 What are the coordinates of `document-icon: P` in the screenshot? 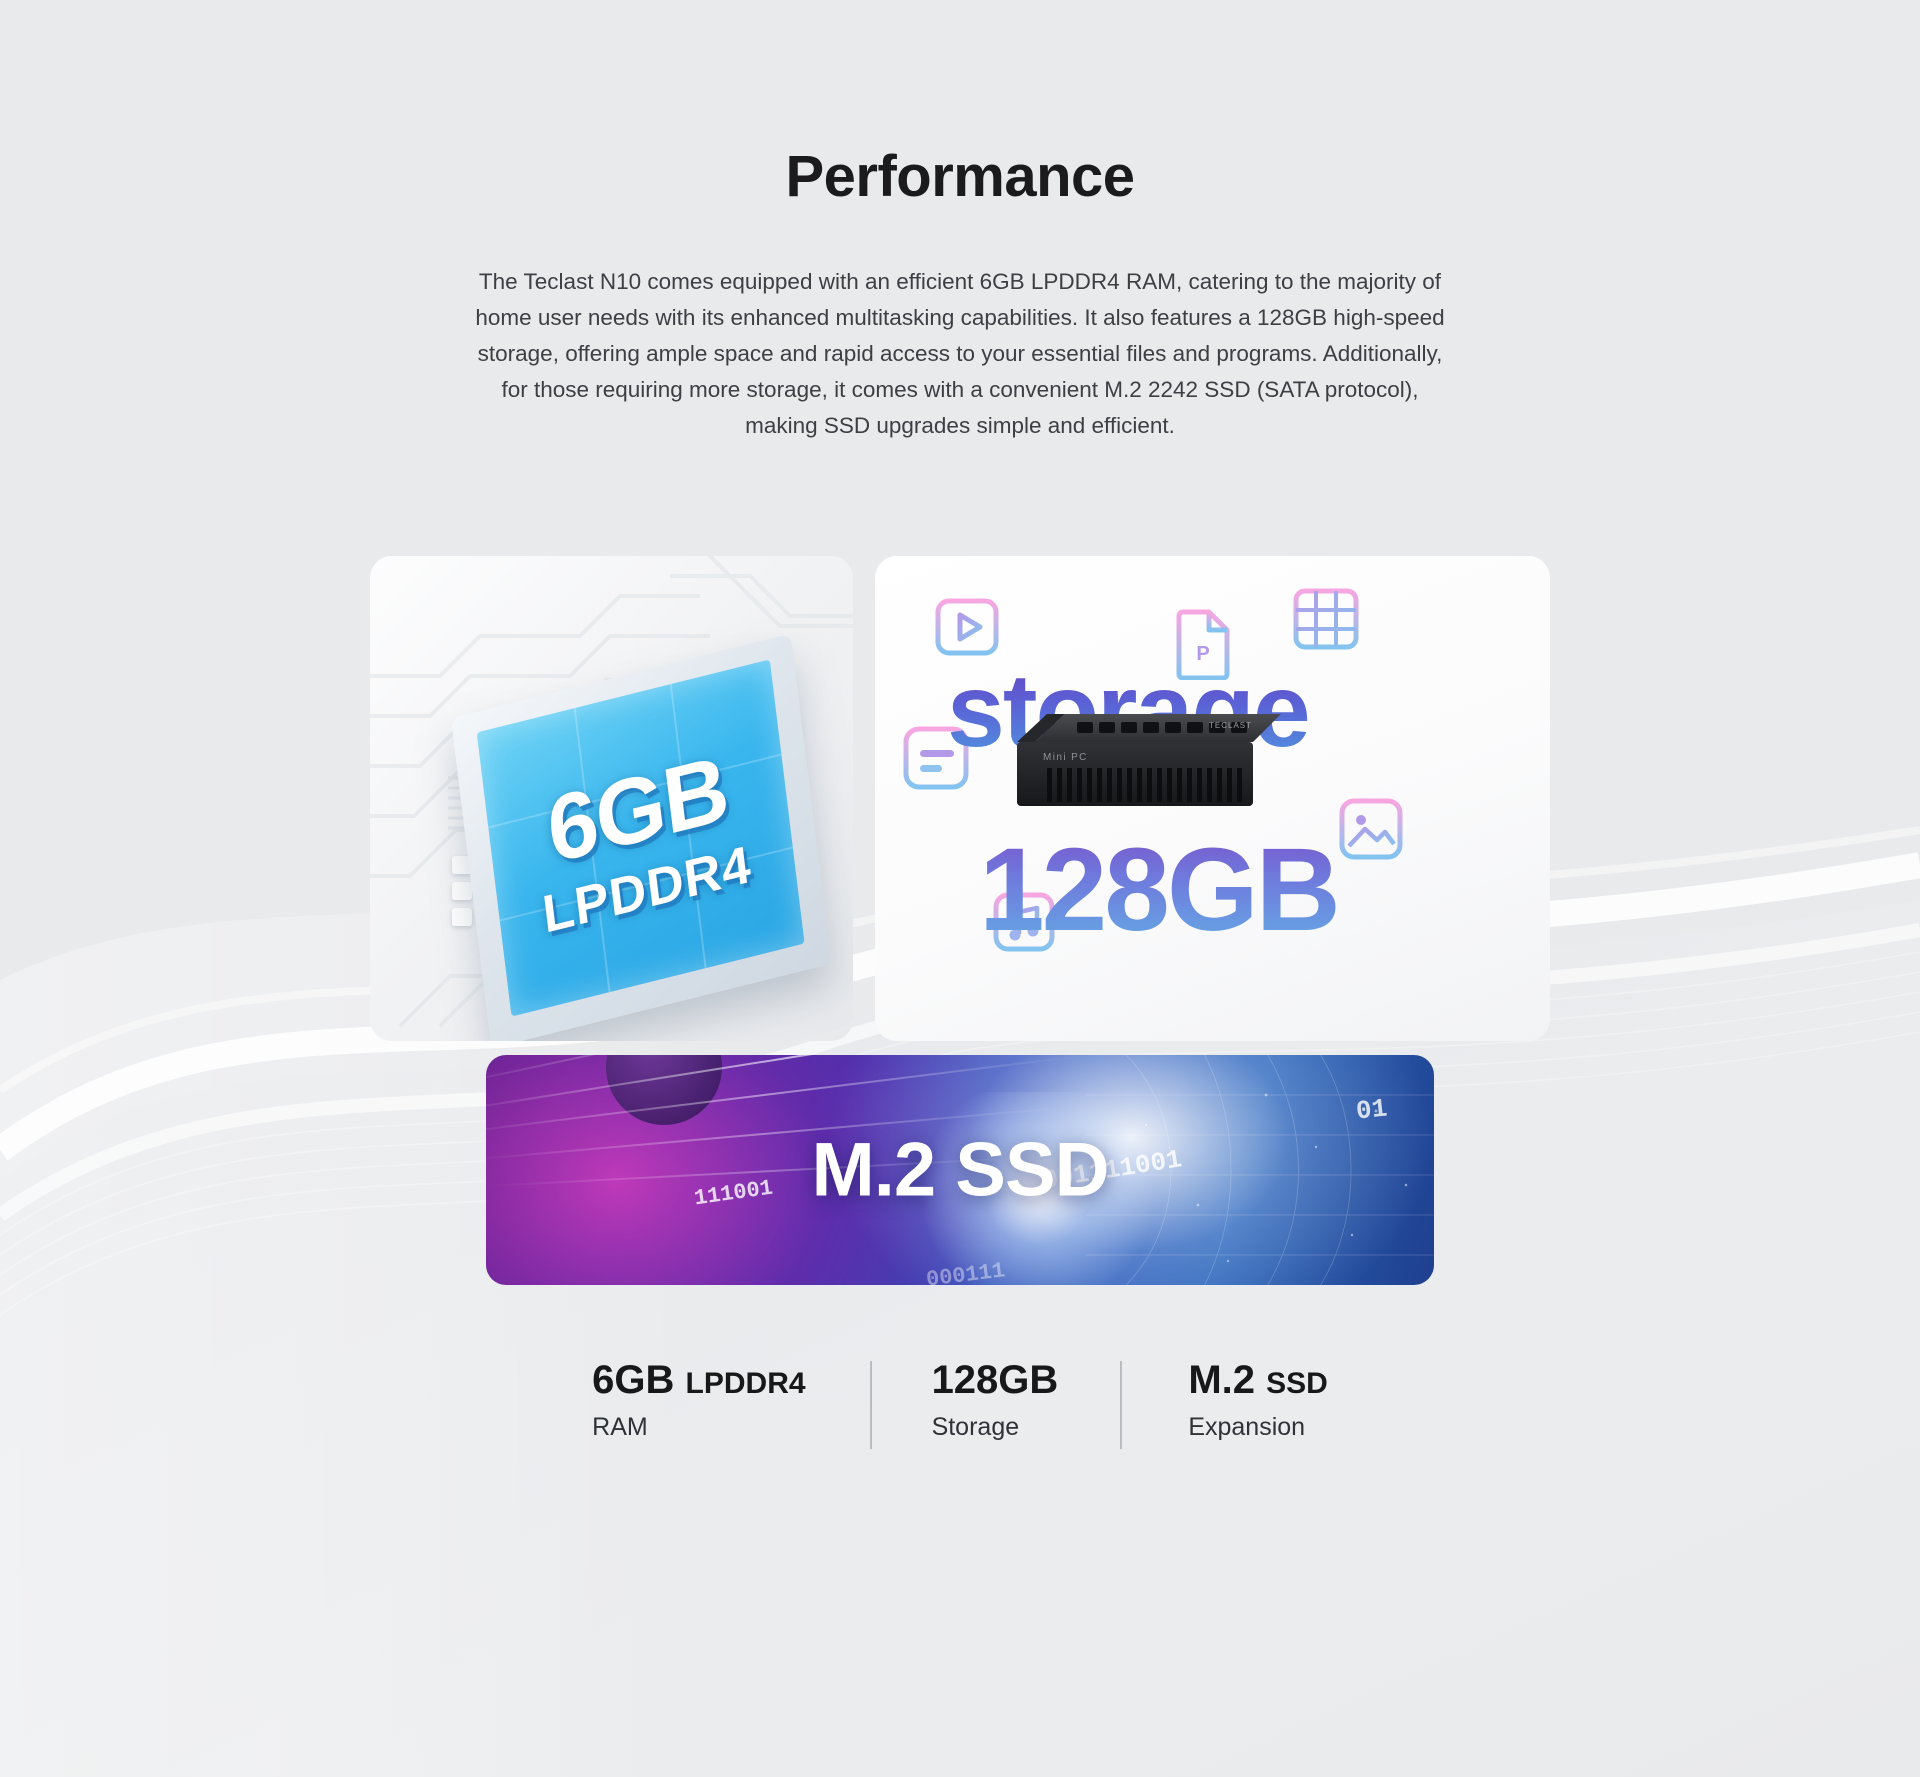 It's located at (1204, 644).